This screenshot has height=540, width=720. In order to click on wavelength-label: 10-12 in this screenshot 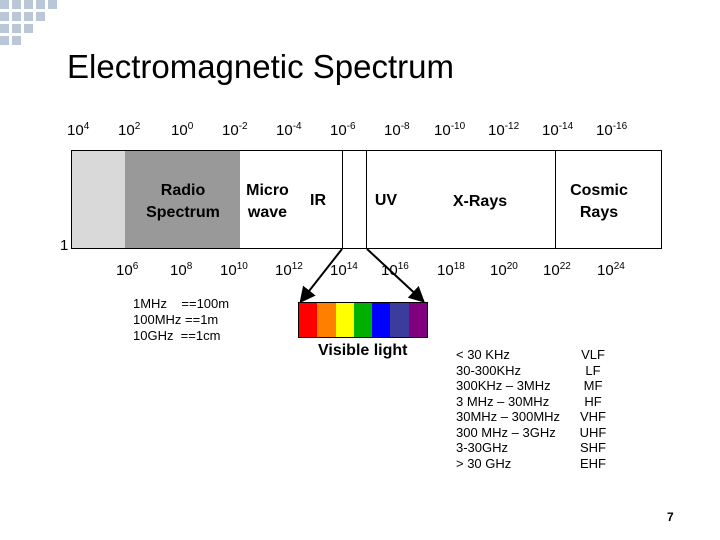, I will do `click(504, 130)`.